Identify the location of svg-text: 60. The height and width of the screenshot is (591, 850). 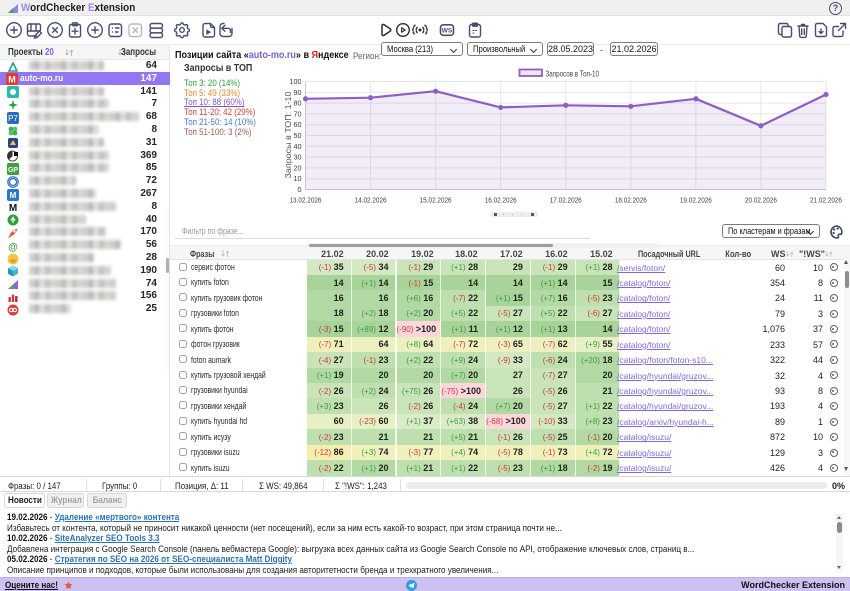
(298, 124).